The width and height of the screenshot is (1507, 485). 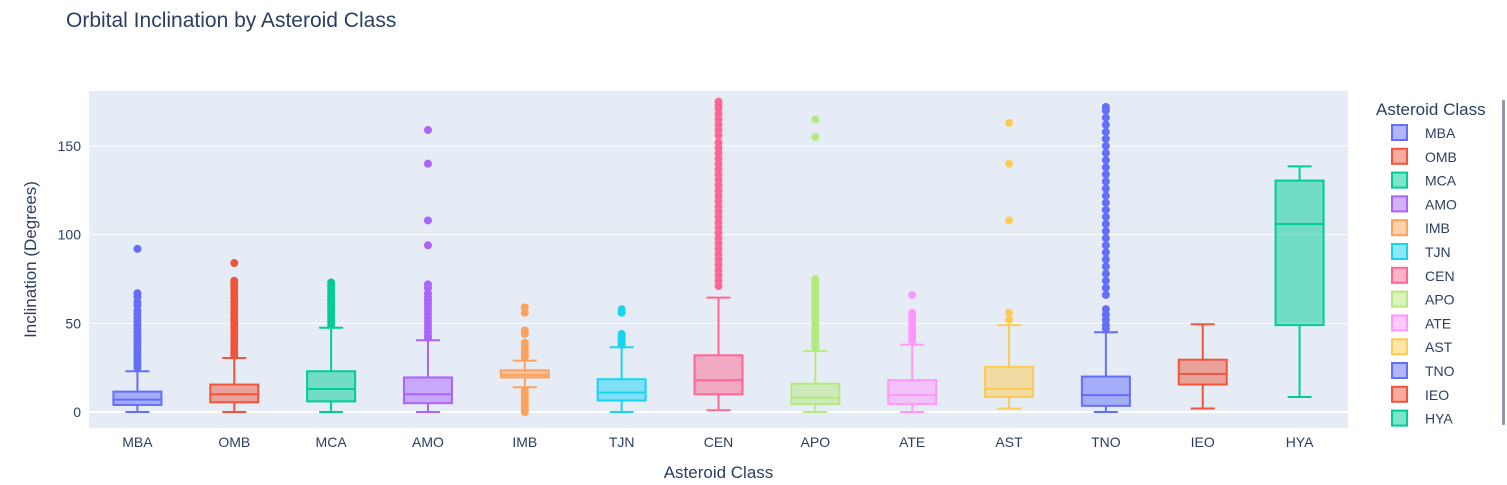 What do you see at coordinates (1105, 258) in the screenshot?
I see `box-tno` at bounding box center [1105, 258].